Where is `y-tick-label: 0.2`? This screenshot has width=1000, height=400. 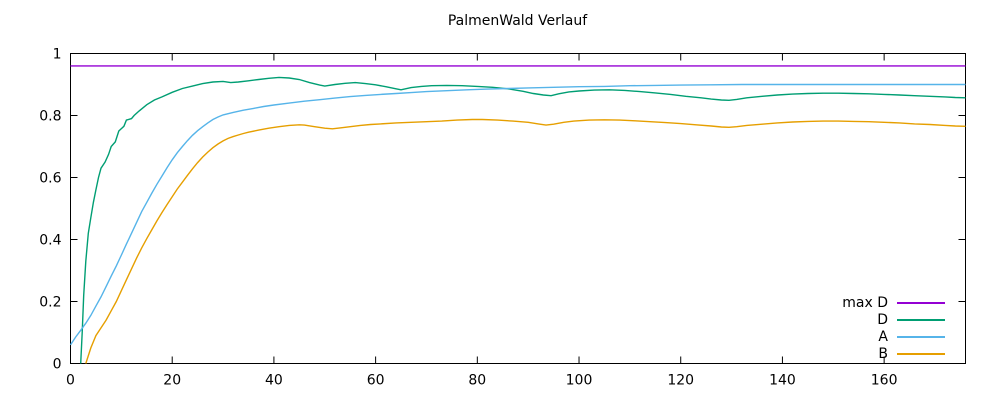 y-tick-label: 0.2 is located at coordinates (50, 303).